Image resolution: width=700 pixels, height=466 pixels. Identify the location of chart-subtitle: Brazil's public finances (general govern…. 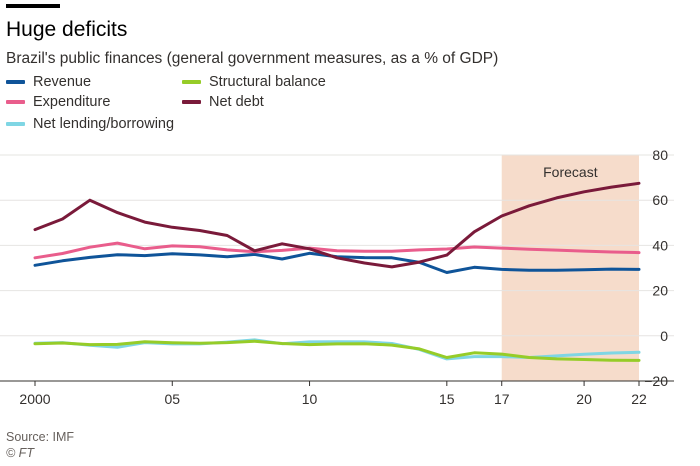
(252, 58).